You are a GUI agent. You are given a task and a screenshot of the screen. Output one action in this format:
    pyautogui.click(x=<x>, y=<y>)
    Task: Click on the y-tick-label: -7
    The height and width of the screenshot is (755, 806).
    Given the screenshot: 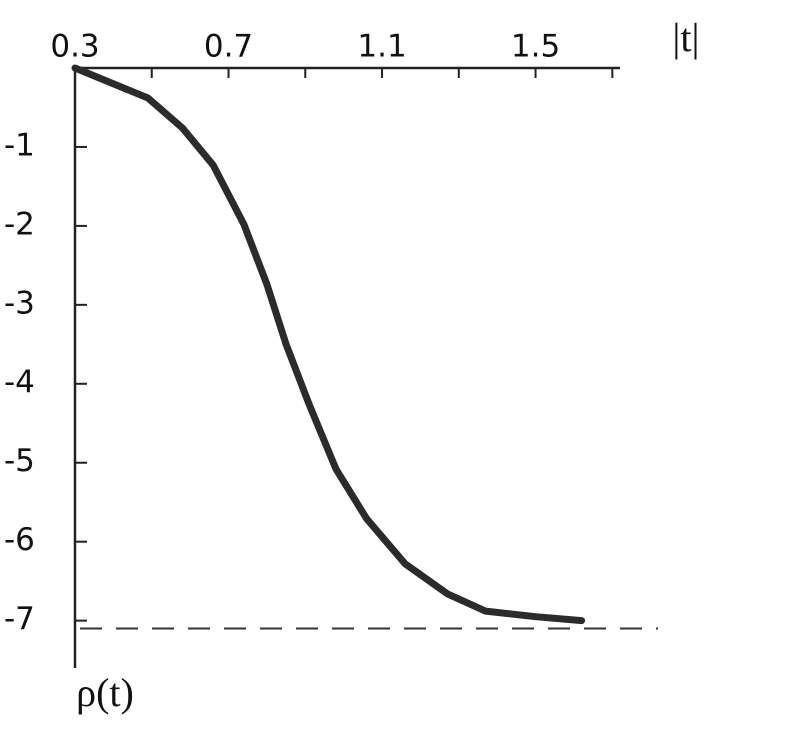 What is the action you would take?
    pyautogui.click(x=19, y=619)
    